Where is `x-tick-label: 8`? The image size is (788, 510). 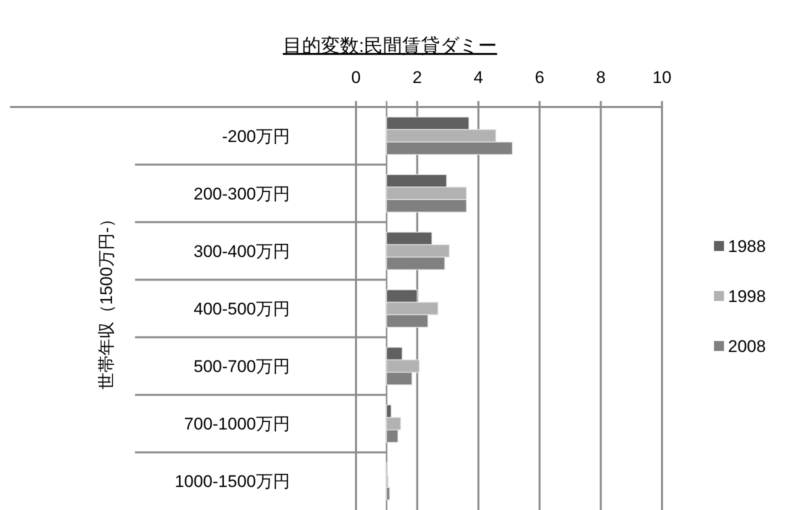 x-tick-label: 8 is located at coordinates (601, 77).